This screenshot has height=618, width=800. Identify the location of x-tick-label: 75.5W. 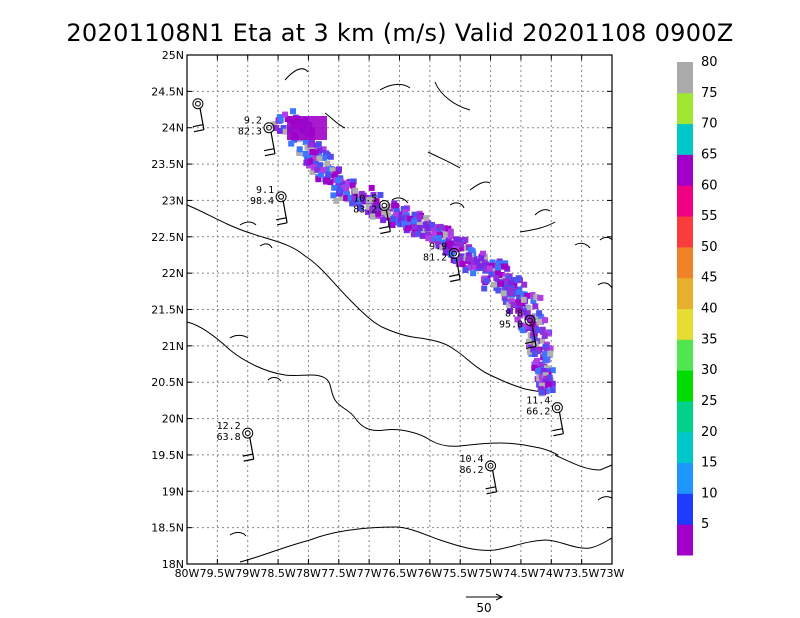
(460, 573).